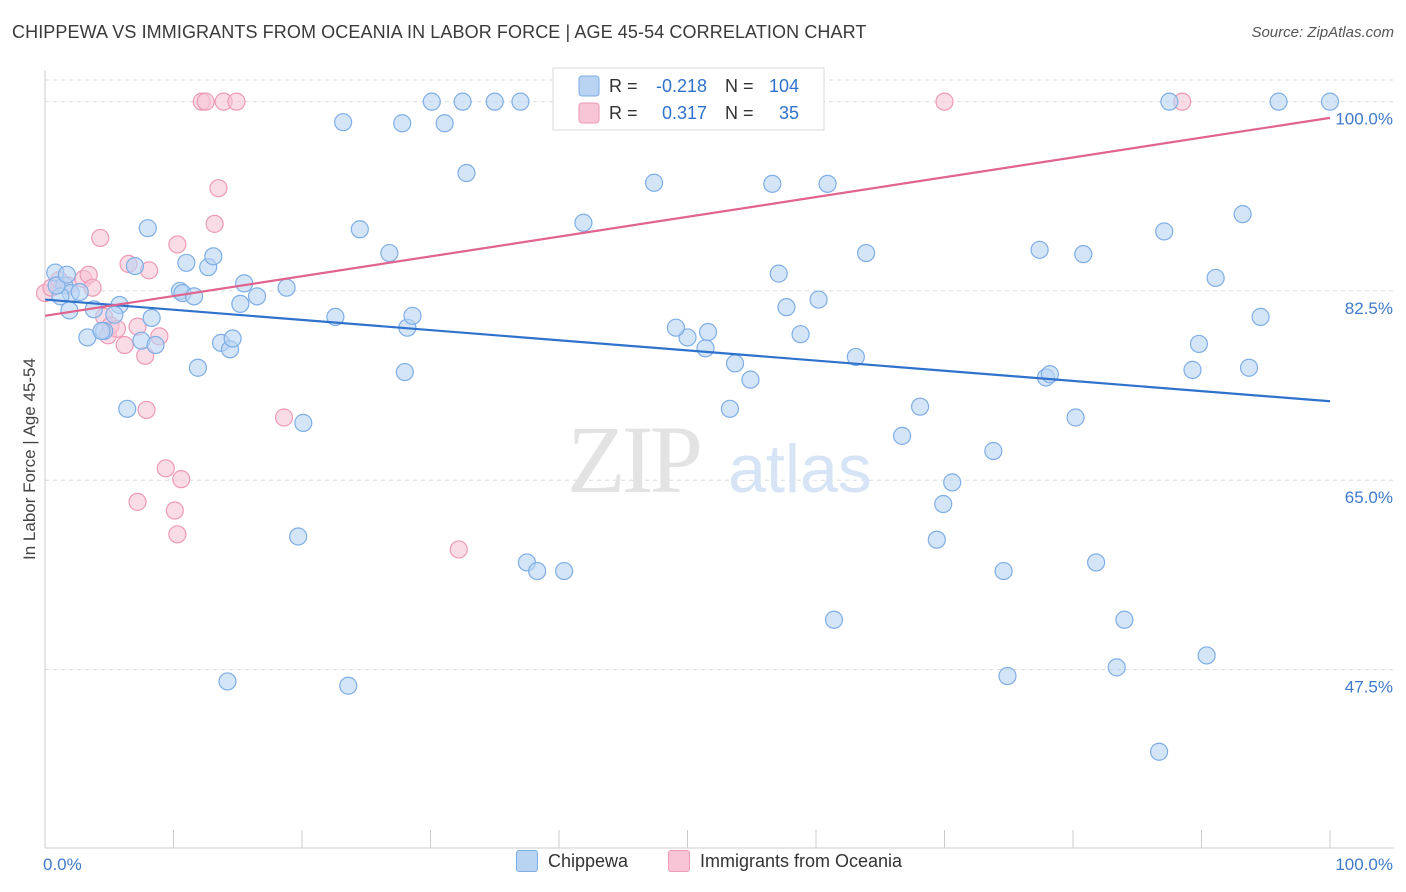 The image size is (1406, 892). Describe the element at coordinates (1322, 32) in the screenshot. I see `source-credit: Source: ZipAtlas.com` at that location.